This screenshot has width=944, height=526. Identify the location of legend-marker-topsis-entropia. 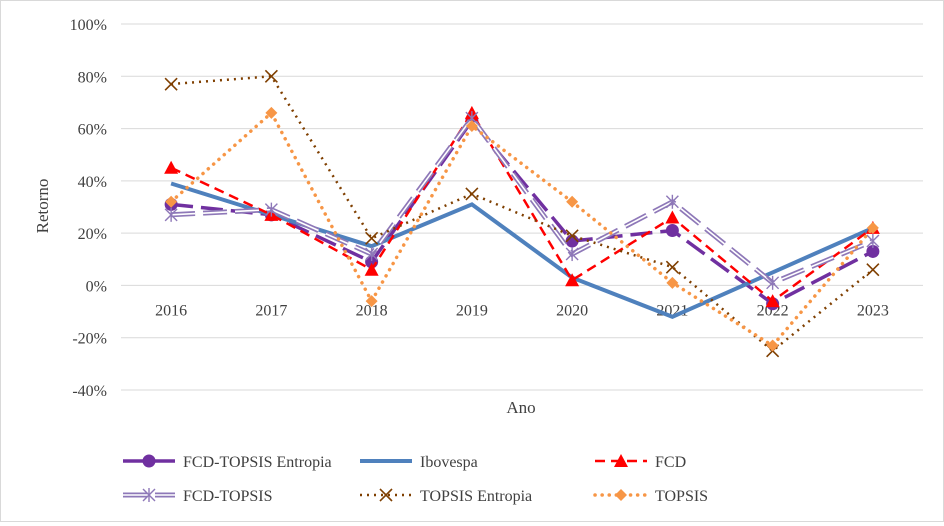
(386, 495).